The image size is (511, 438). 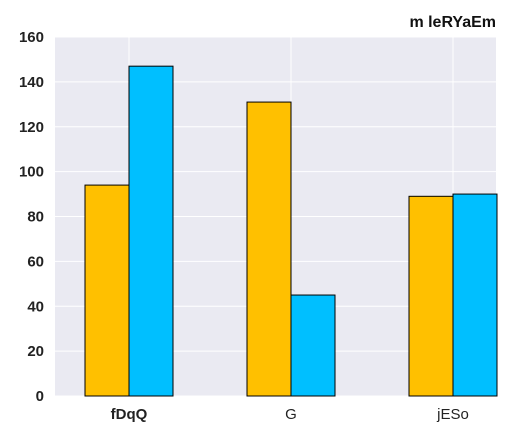 I want to click on x-tick-label: jESo, so click(x=452, y=414).